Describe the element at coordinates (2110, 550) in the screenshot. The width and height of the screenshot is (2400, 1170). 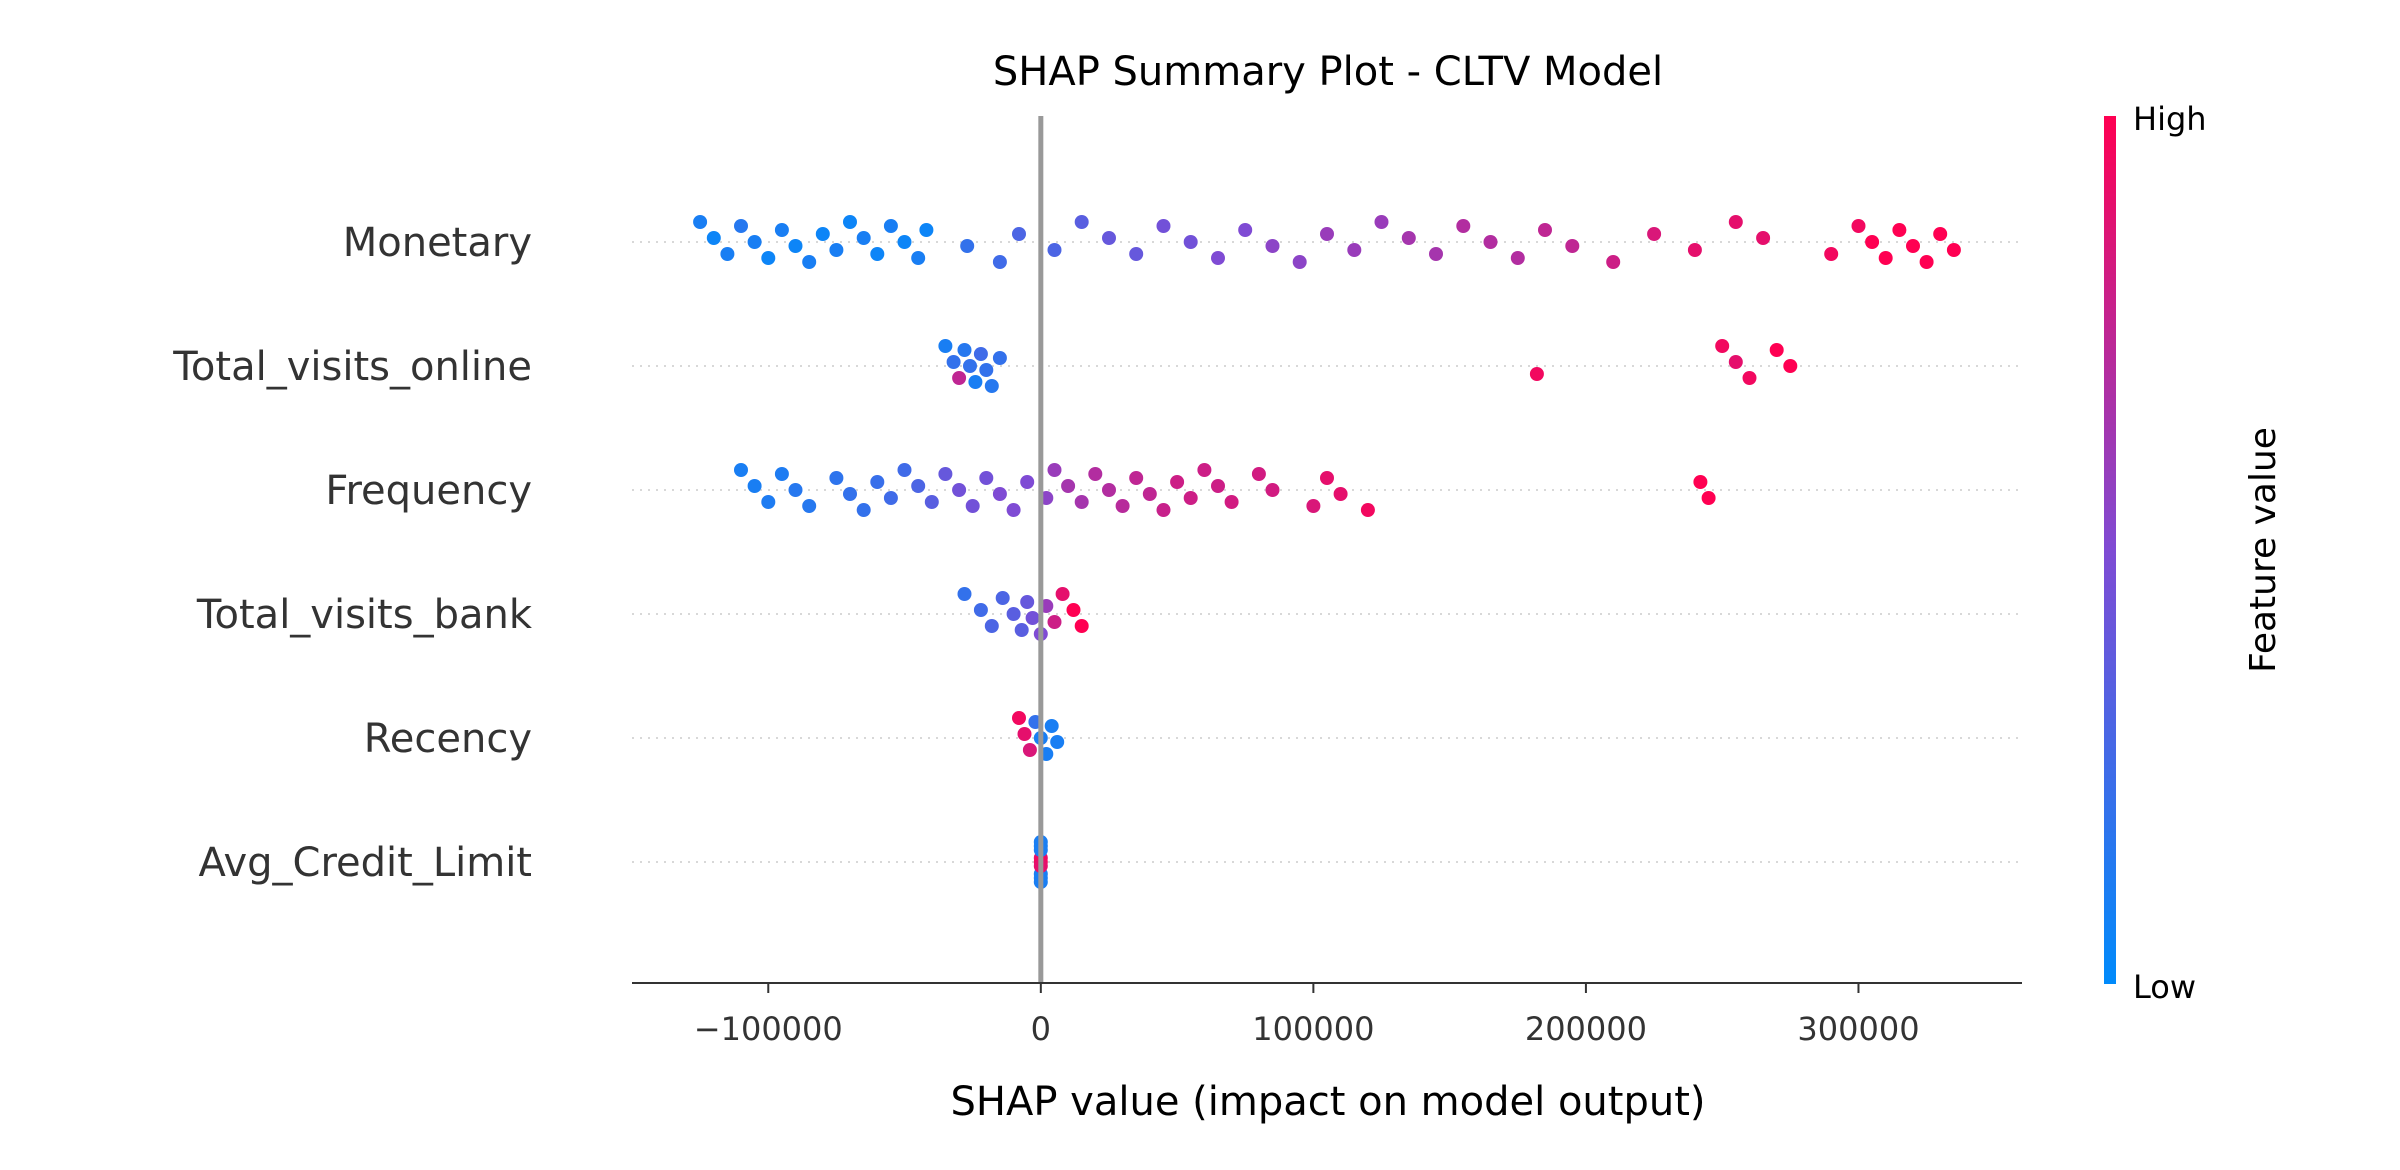
I see `colorbar` at that location.